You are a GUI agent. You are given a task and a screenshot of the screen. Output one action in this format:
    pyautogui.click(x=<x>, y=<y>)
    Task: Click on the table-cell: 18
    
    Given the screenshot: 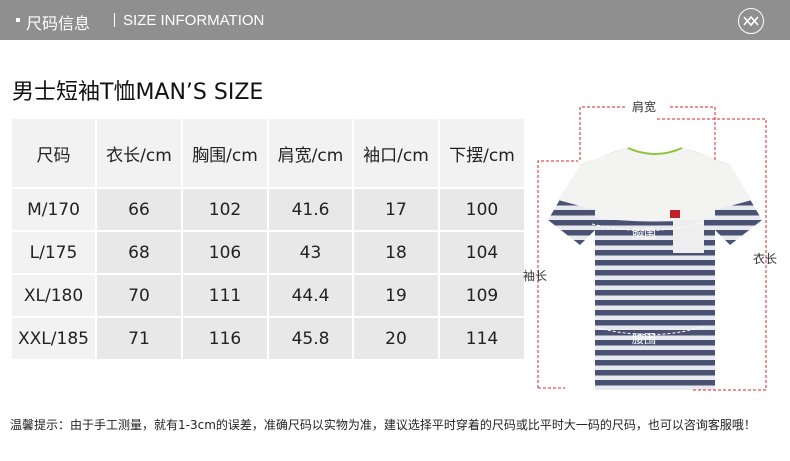 What is the action you would take?
    pyautogui.click(x=396, y=252)
    